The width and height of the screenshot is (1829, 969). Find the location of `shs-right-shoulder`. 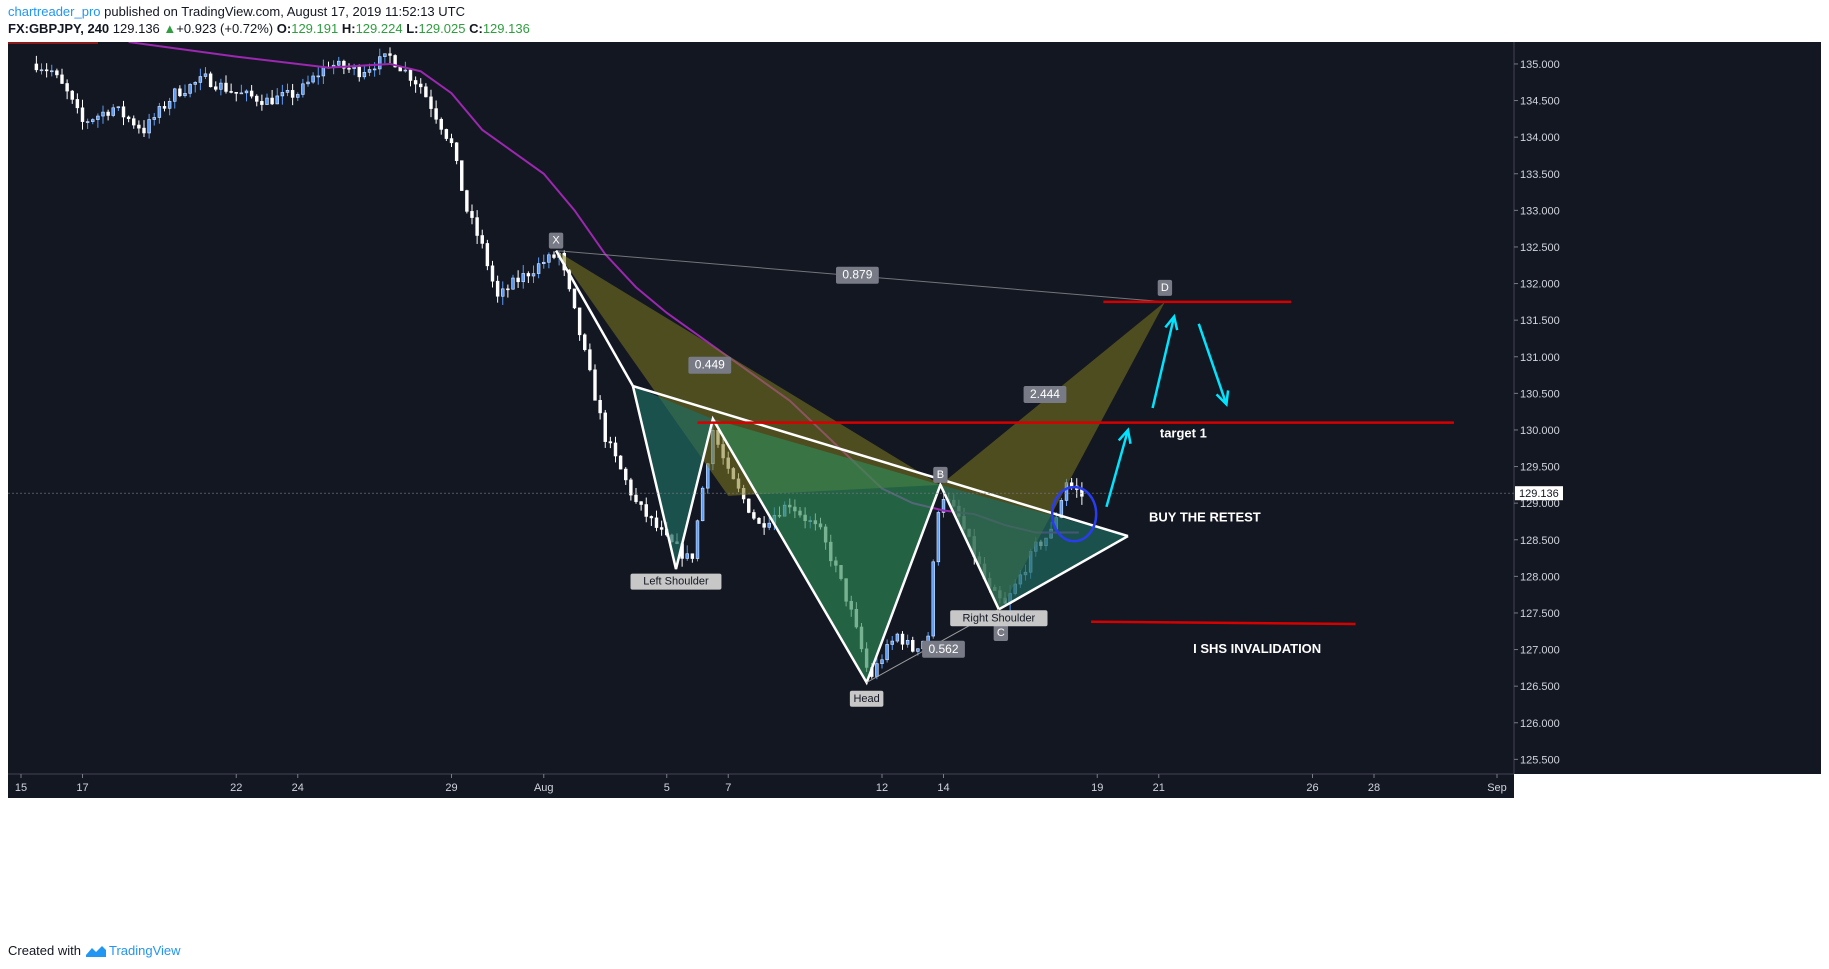

shs-right-shoulder is located at coordinates (1034, 547).